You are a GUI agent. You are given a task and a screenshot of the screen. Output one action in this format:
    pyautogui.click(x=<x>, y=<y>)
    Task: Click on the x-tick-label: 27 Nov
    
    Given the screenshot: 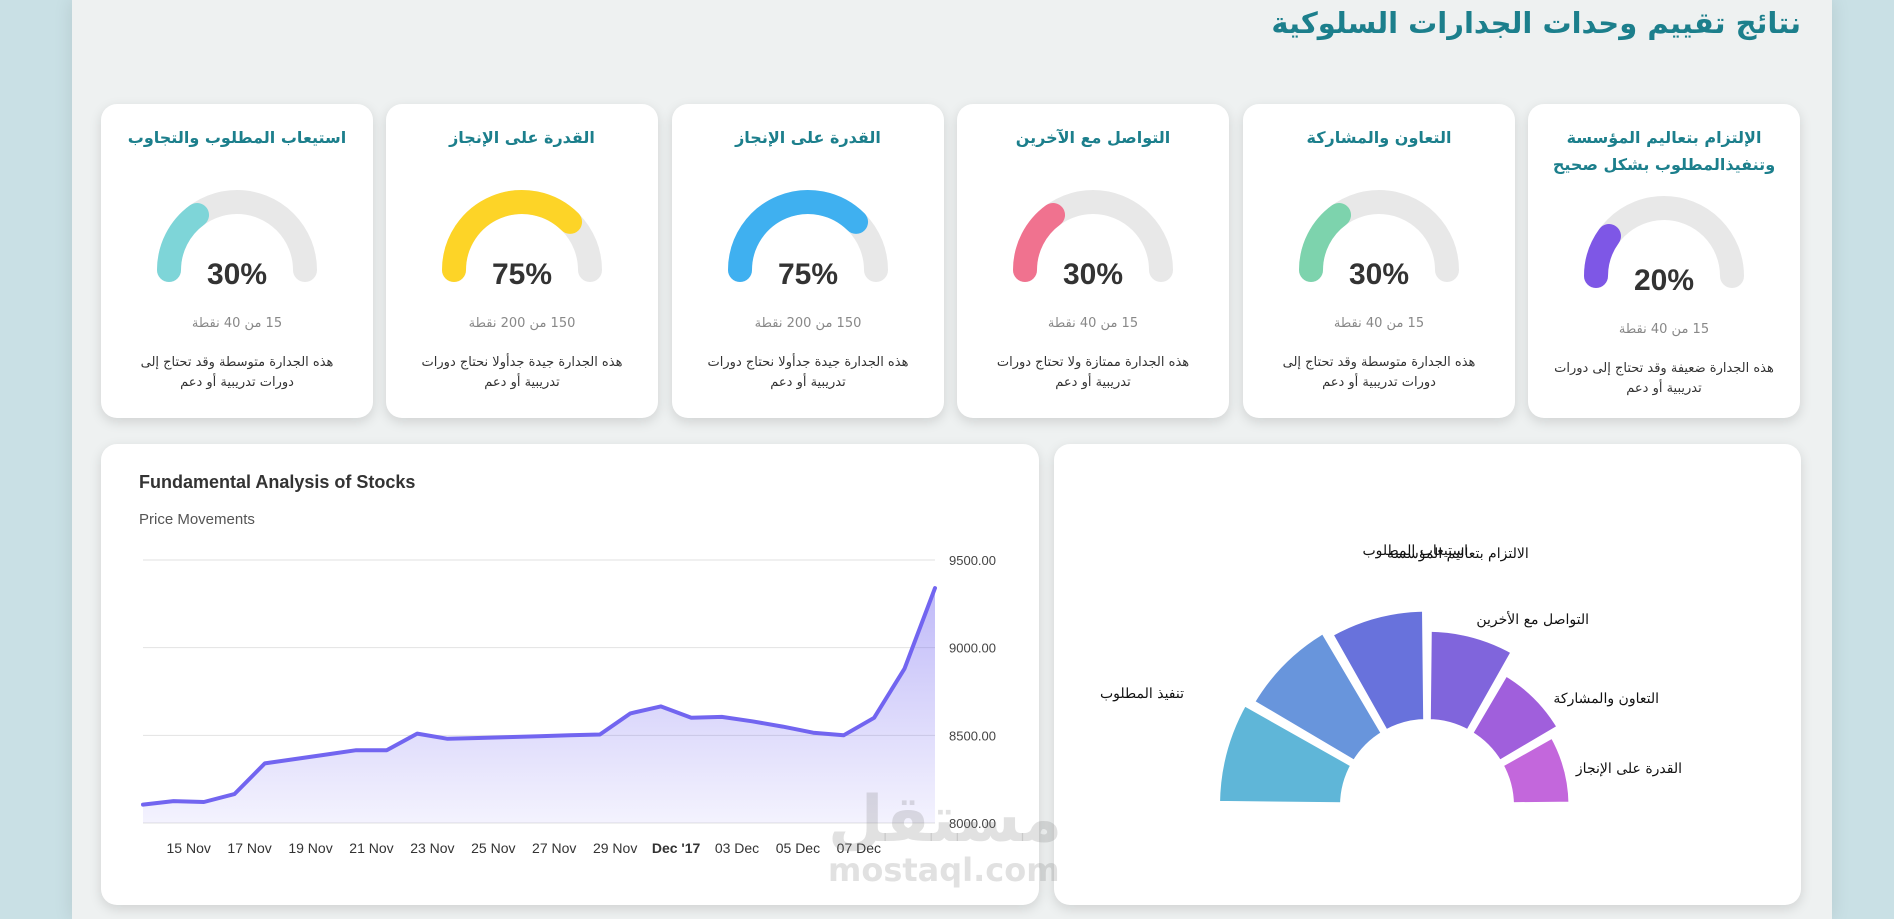 What is the action you would take?
    pyautogui.click(x=554, y=848)
    